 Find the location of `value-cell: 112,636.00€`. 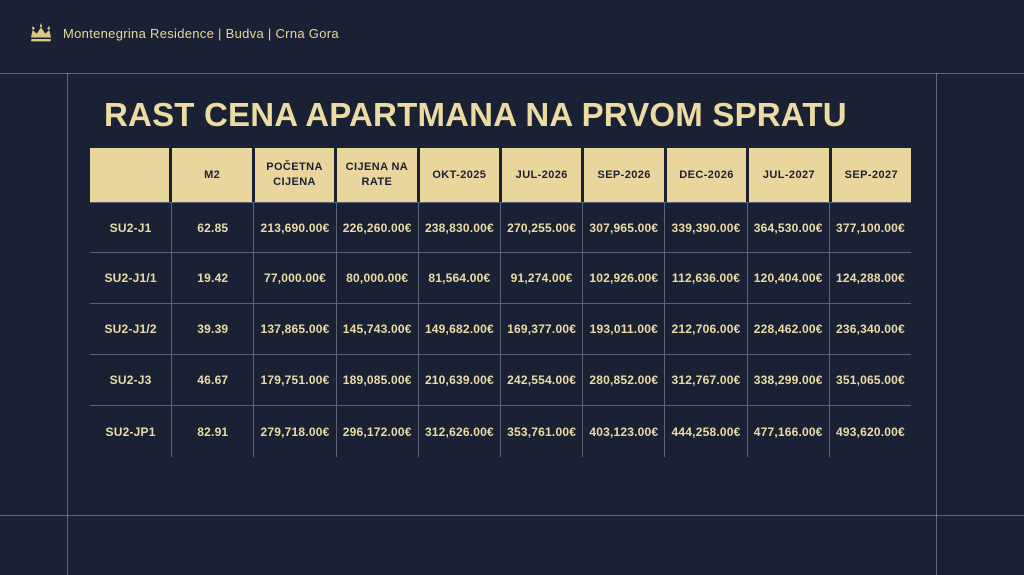

value-cell: 112,636.00€ is located at coordinates (706, 278).